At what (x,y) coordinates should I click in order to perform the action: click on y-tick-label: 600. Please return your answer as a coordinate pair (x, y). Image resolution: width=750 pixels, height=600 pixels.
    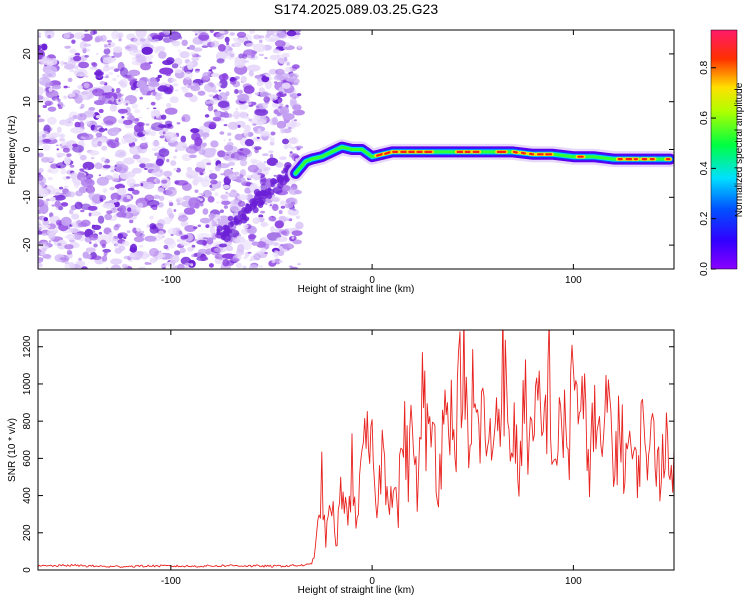
    Looking at the image, I should click on (27, 458).